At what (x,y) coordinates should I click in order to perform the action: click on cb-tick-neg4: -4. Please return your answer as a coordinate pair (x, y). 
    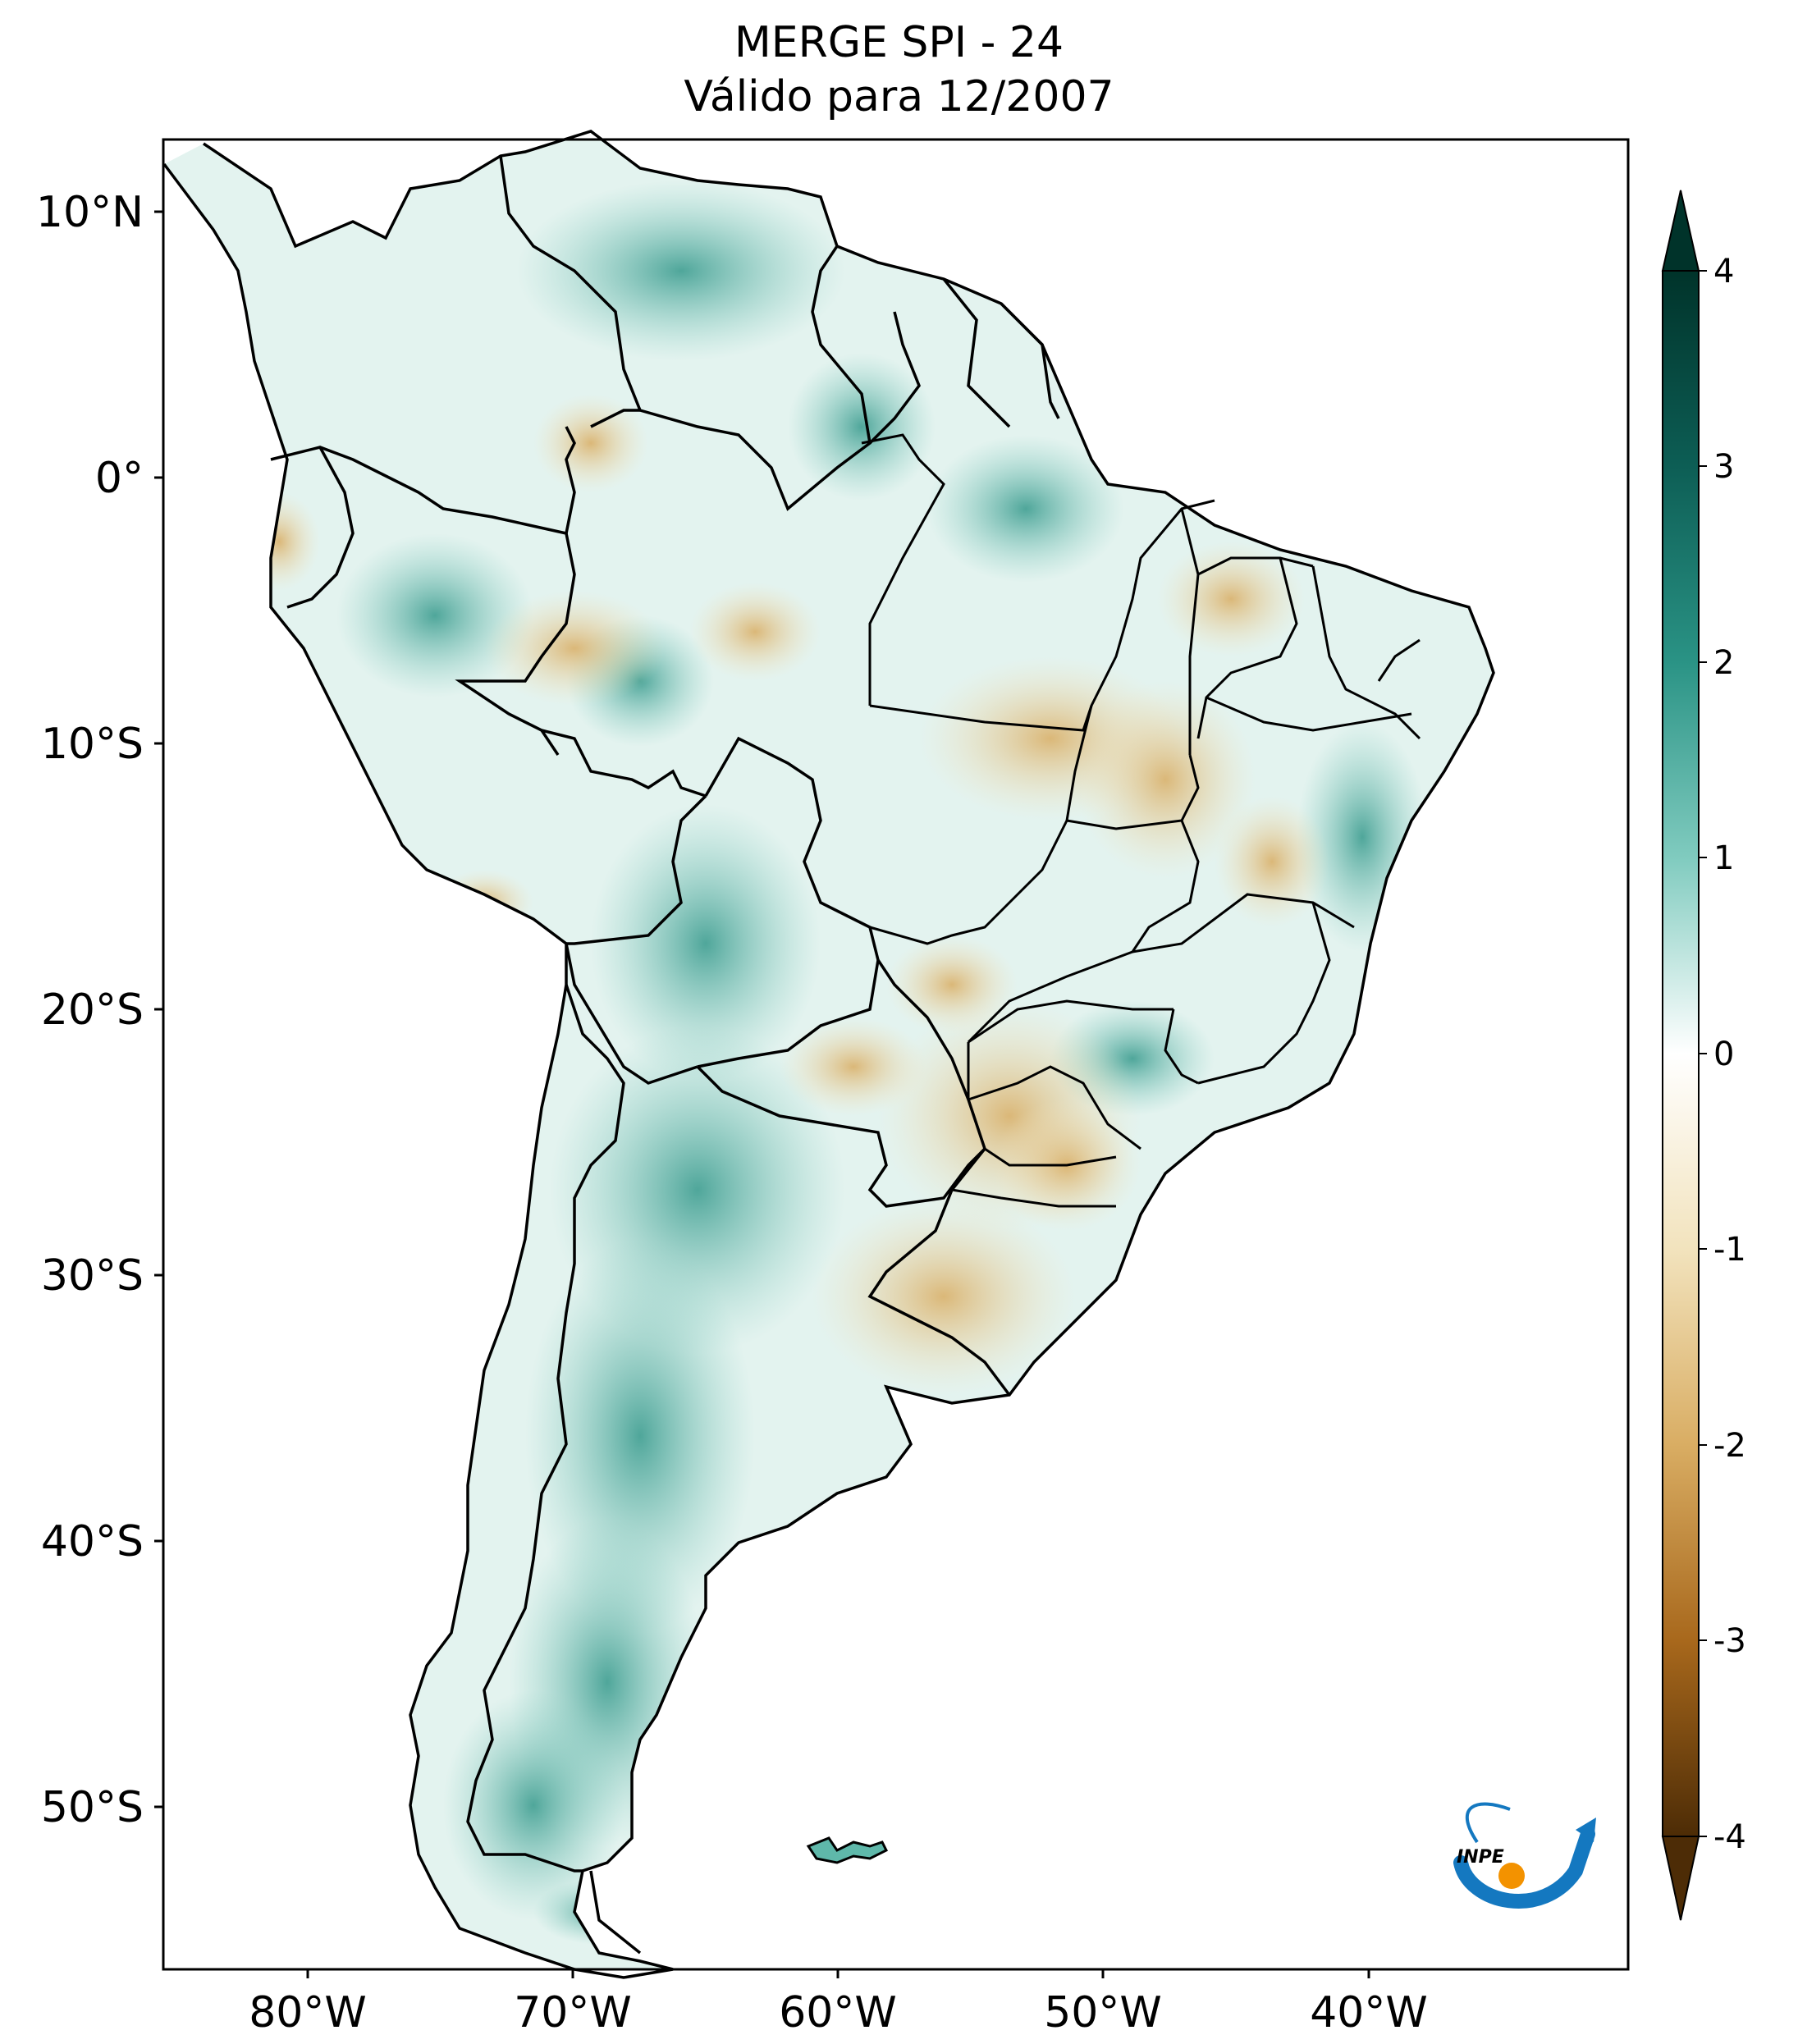
    Looking at the image, I should click on (1729, 1837).